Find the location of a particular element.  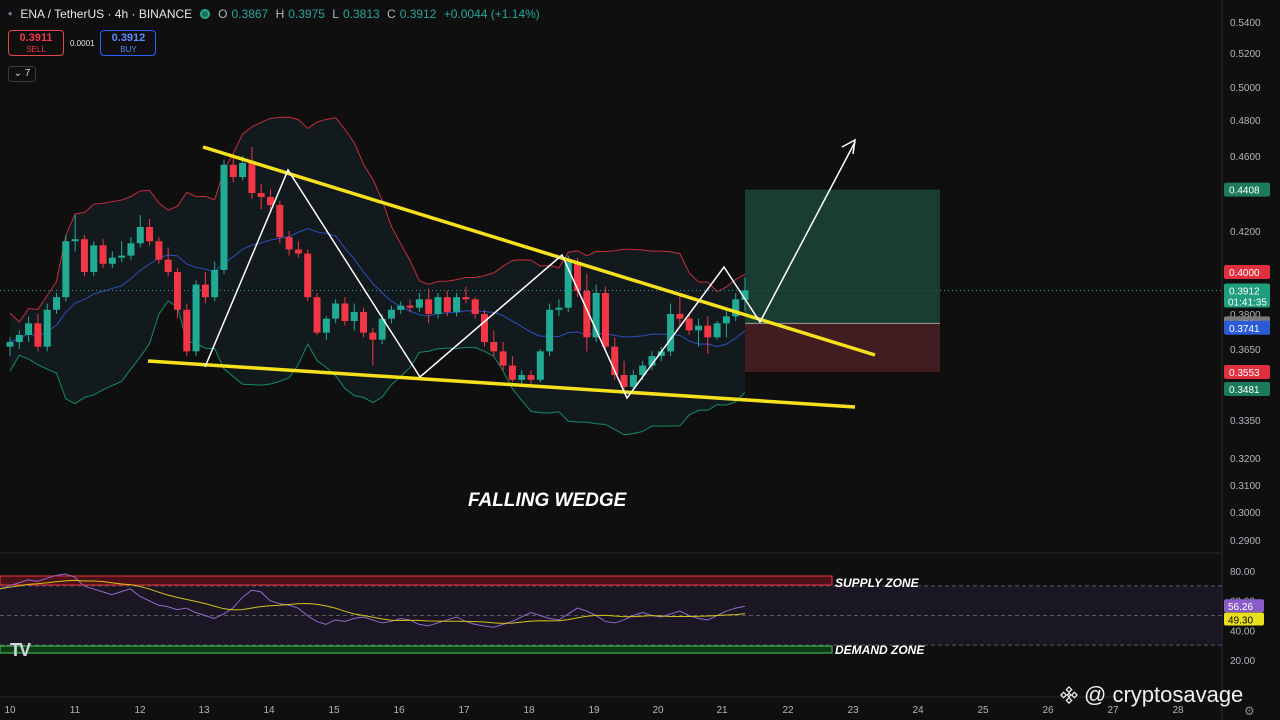

supply-zone-label: SUPPLY ZONE is located at coordinates (877, 583).